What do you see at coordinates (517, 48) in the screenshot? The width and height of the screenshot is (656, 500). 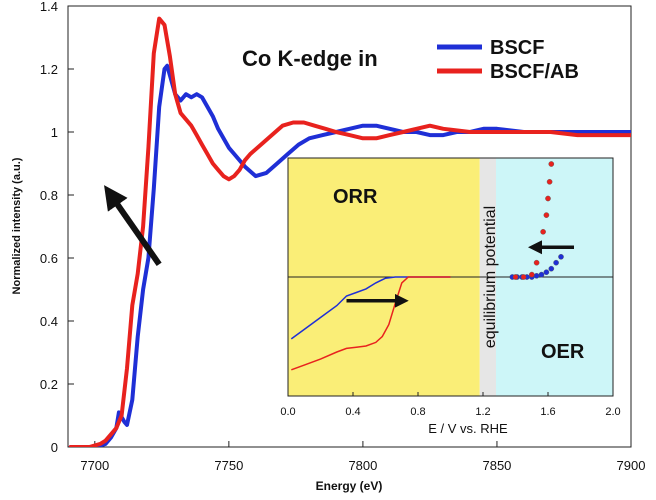 I see `legend-label-bscf: BSCF` at bounding box center [517, 48].